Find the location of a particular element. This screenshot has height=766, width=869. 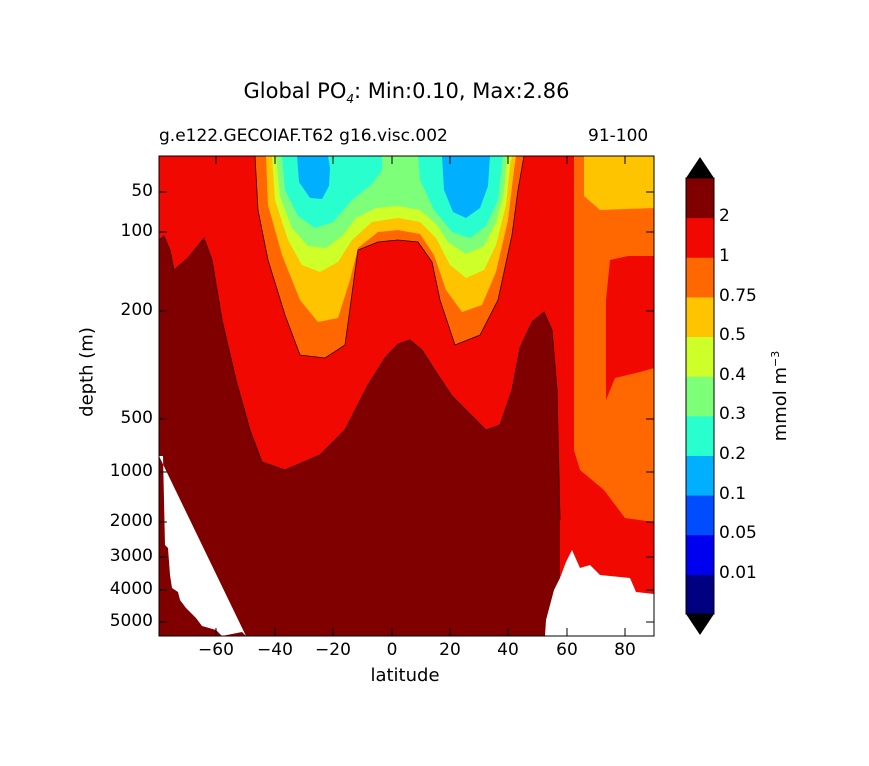

chart-subtitle-years: 91-100 is located at coordinates (618, 136).